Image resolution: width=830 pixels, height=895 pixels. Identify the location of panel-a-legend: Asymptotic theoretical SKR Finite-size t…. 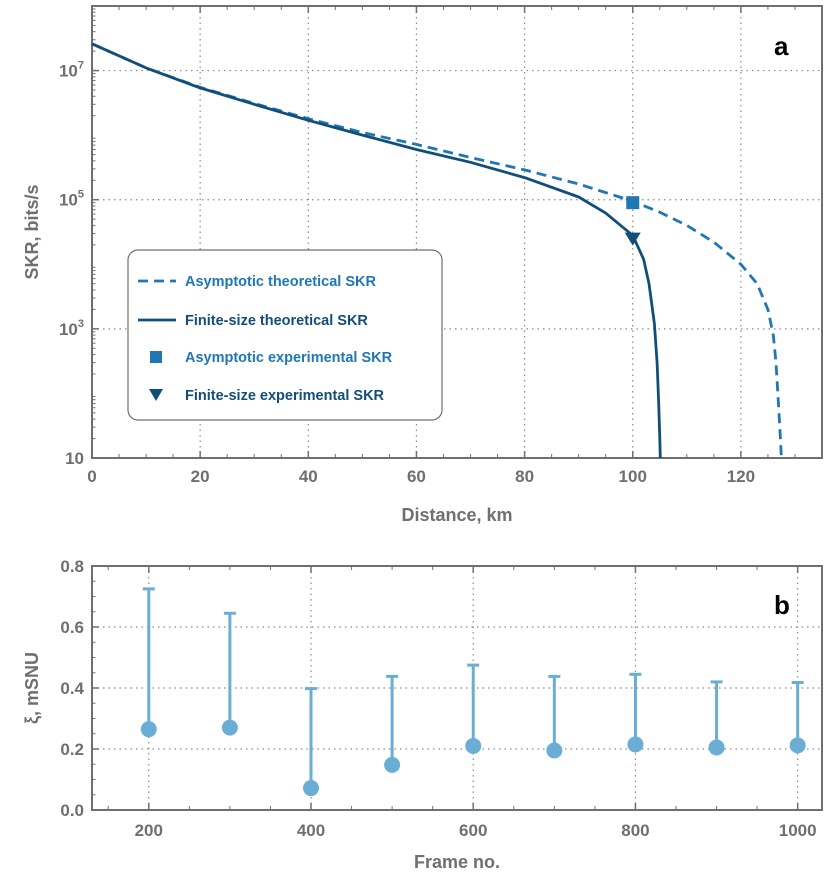
(285, 335).